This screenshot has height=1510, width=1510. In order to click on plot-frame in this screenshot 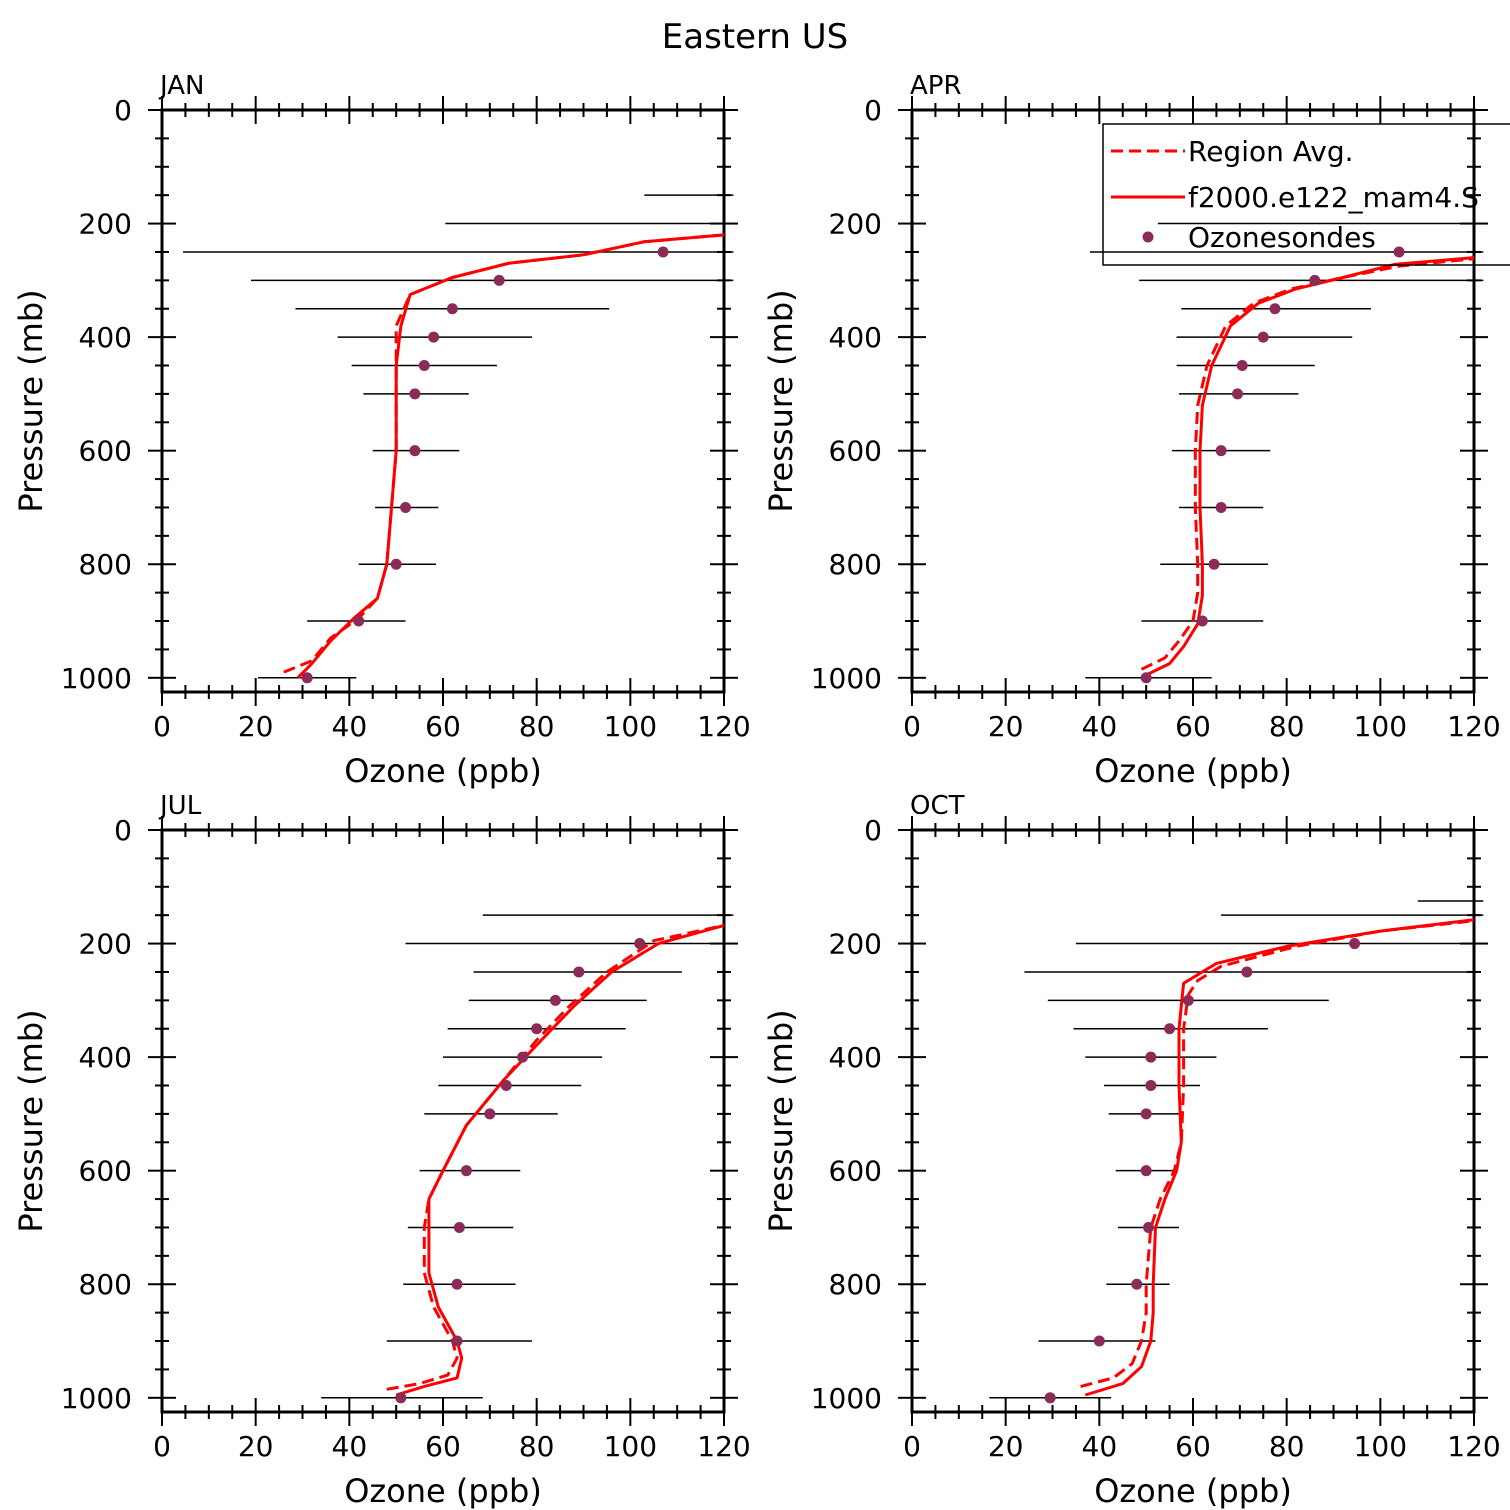, I will do `click(1193, 1121)`.